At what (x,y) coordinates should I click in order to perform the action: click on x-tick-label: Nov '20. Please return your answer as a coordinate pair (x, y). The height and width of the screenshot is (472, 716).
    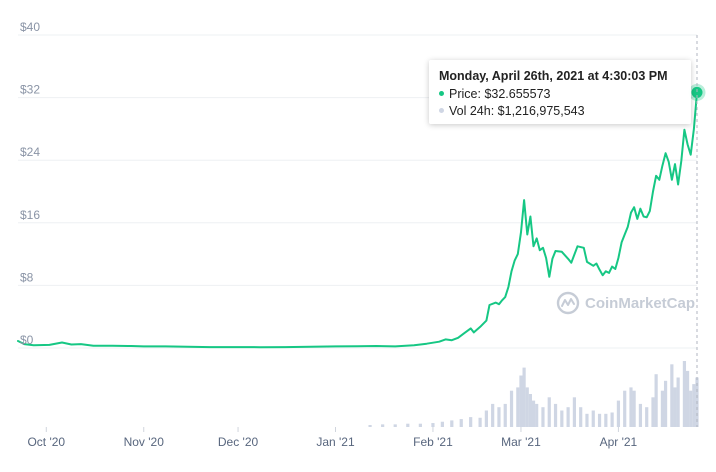
    Looking at the image, I should click on (144, 442).